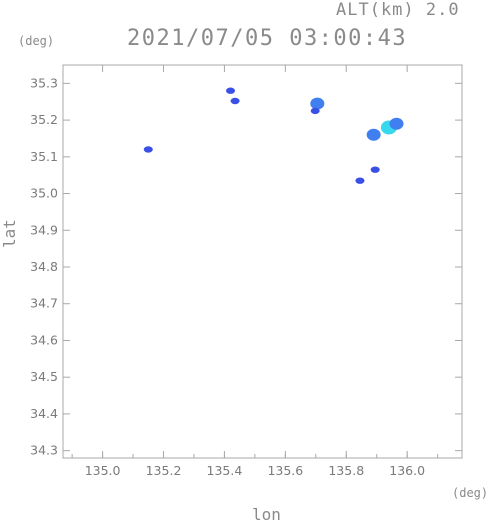 The height and width of the screenshot is (524, 491). What do you see at coordinates (407, 470) in the screenshot?
I see `x-tick-label: 136.0` at bounding box center [407, 470].